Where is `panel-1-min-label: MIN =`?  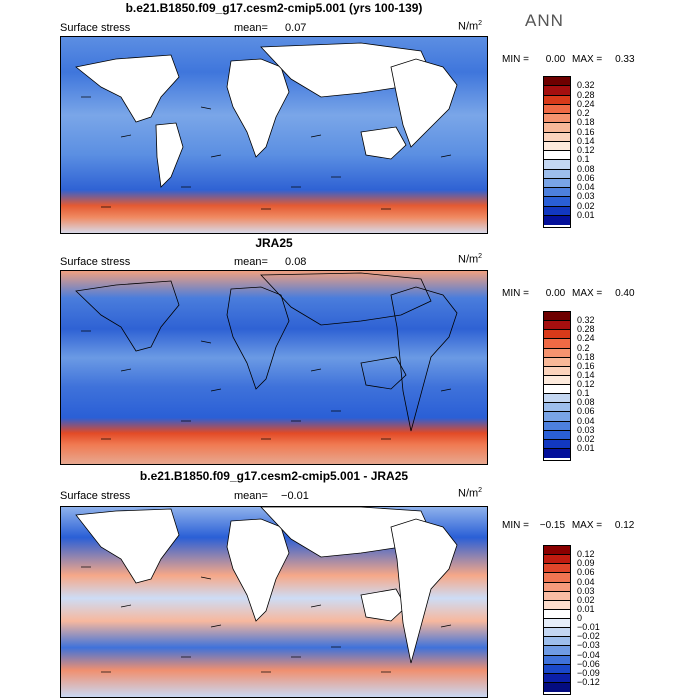
panel-1-min-label: MIN = is located at coordinates (515, 59).